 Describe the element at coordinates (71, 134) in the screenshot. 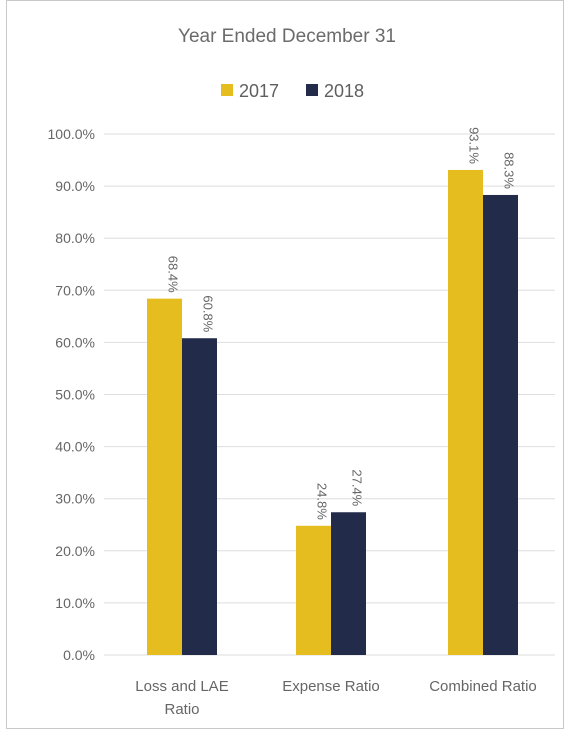

I see `y-tick-label: 100.0%` at that location.